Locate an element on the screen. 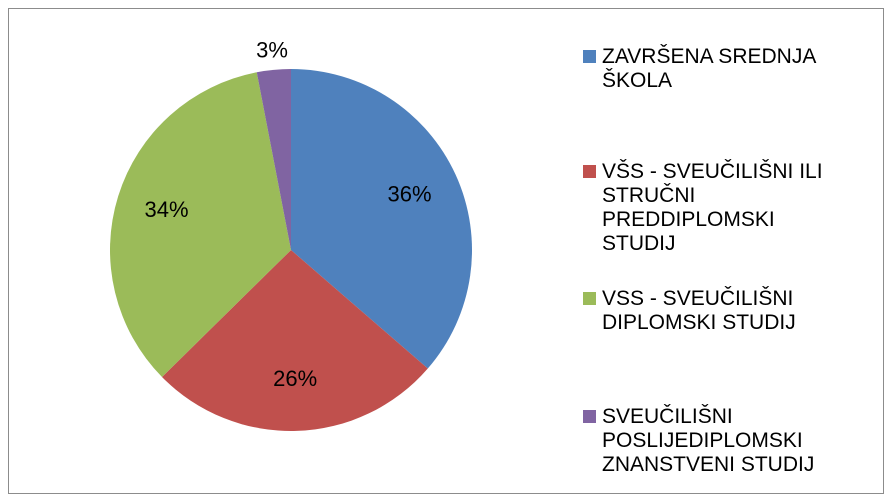 This screenshot has width=893, height=502. data-label: 3% is located at coordinates (272, 50).